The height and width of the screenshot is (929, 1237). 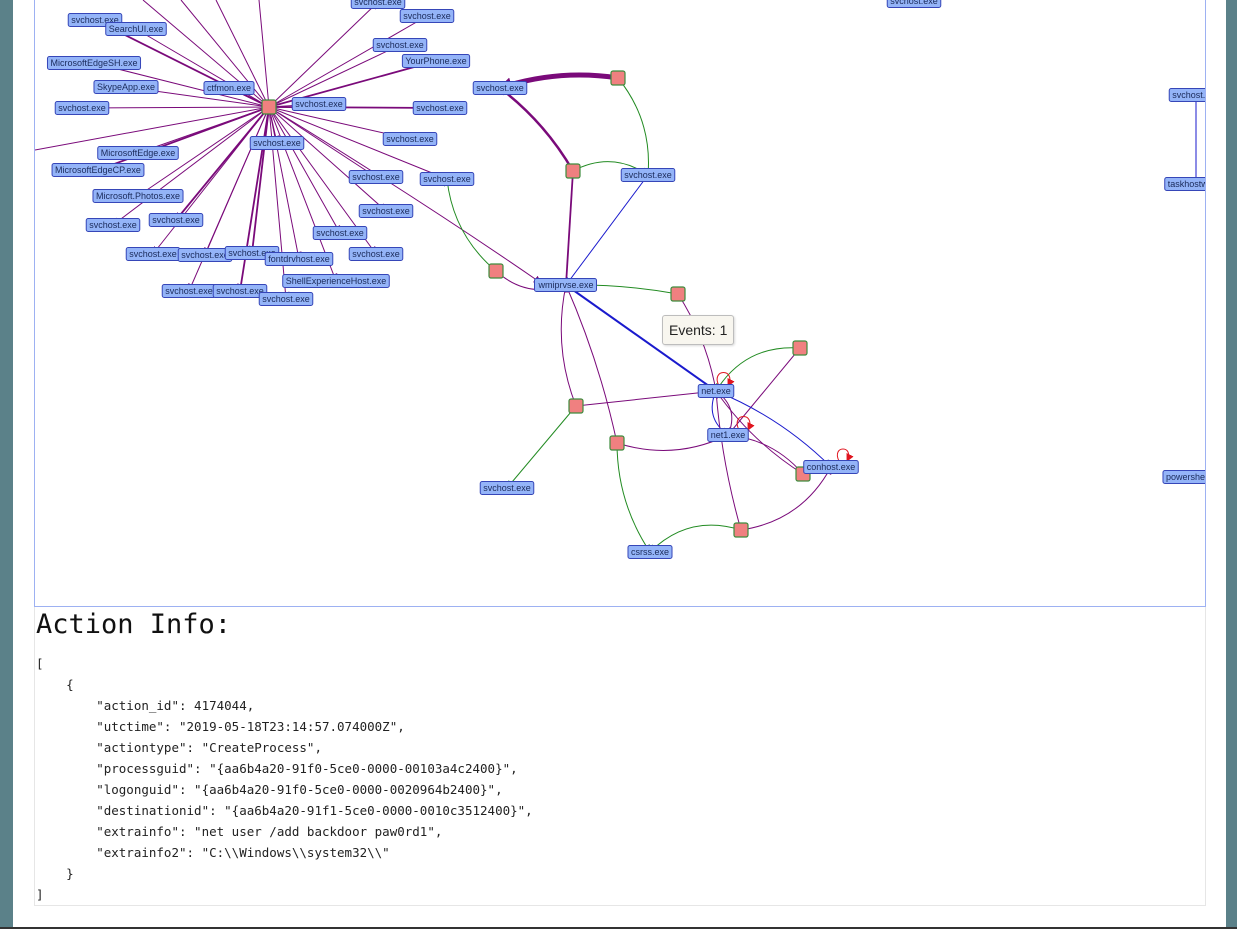 I want to click on process-node: net1.exe, so click(x=728, y=435).